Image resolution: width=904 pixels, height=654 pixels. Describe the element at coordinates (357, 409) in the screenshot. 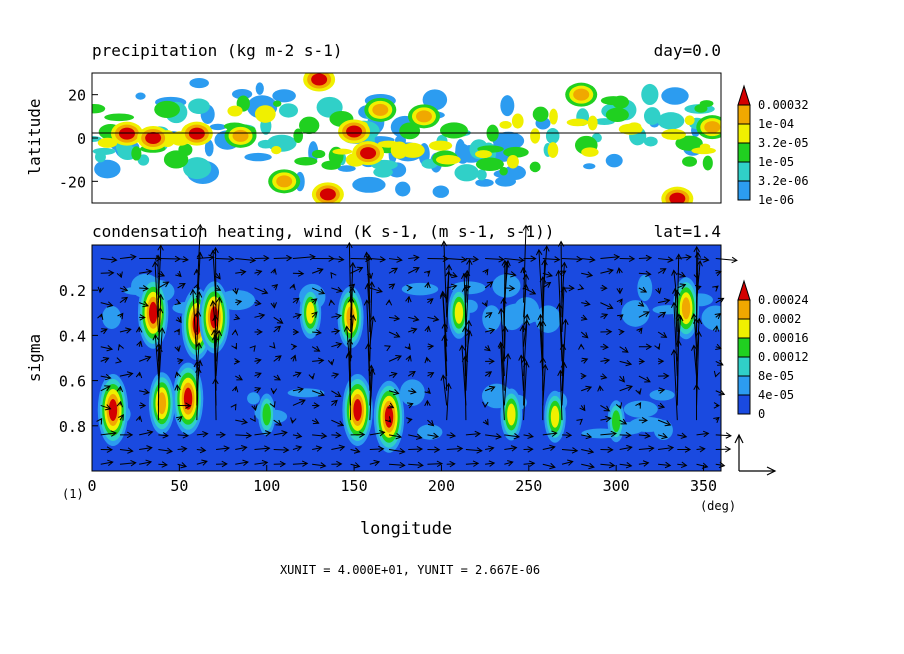

I see `heating-cell` at that location.